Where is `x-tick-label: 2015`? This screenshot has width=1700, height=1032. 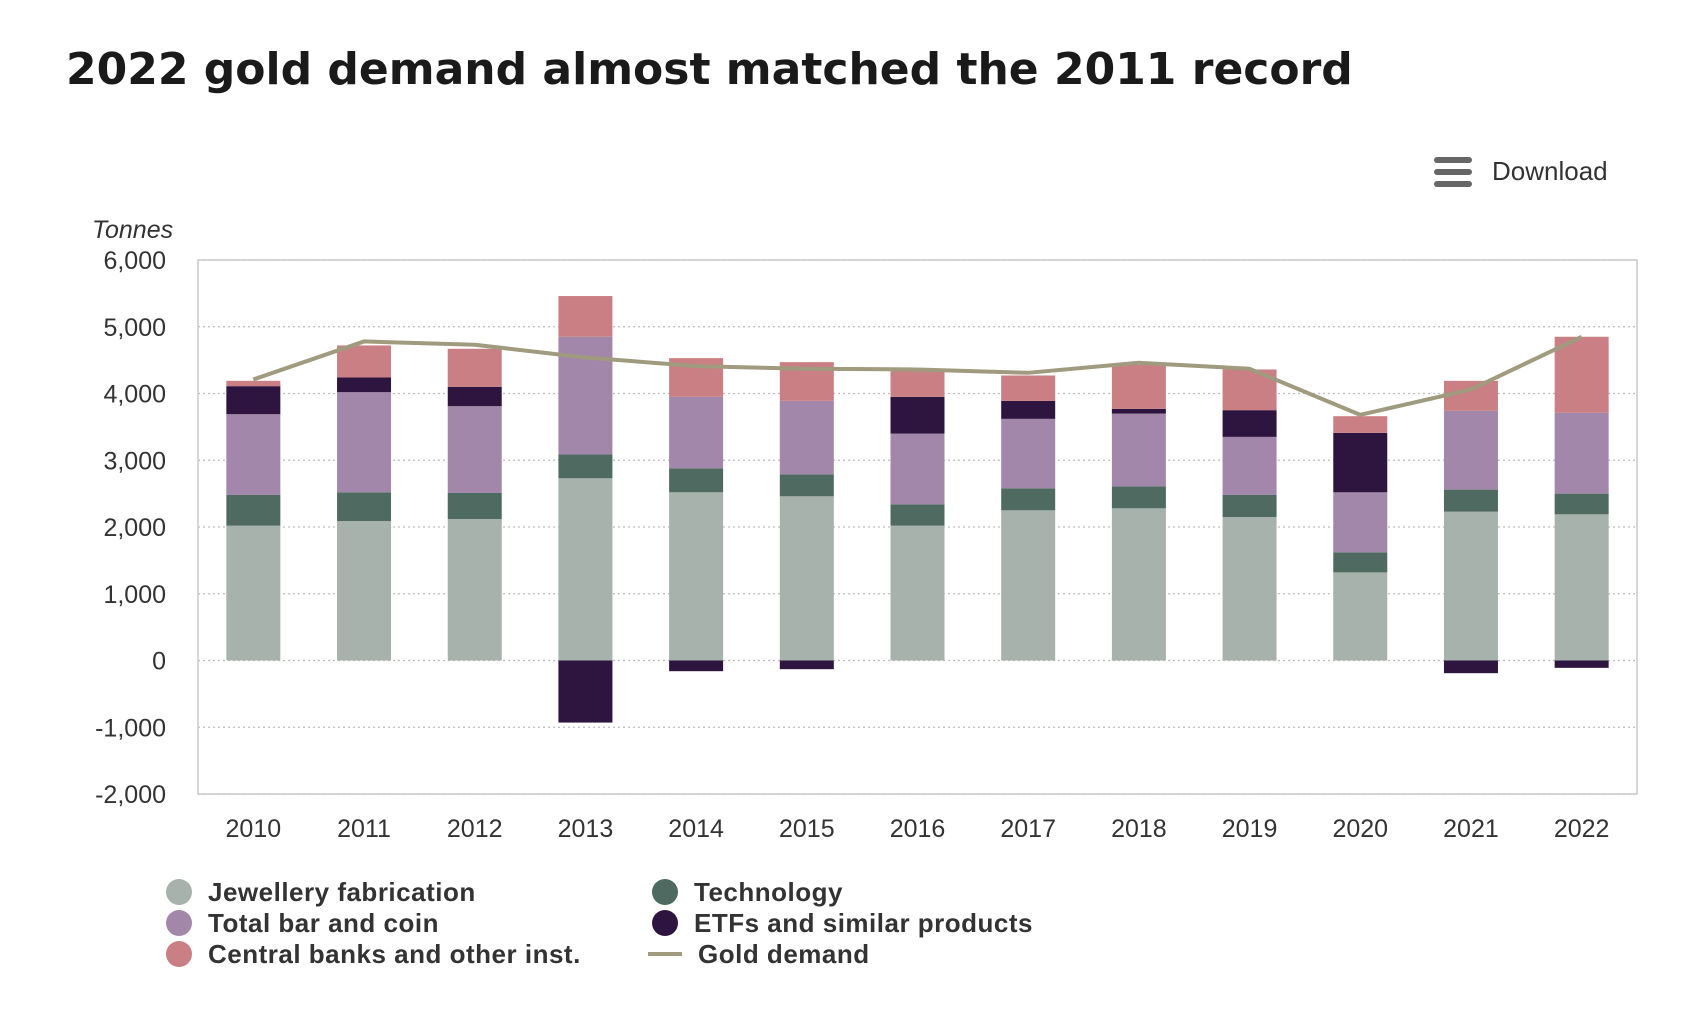 x-tick-label: 2015 is located at coordinates (807, 829).